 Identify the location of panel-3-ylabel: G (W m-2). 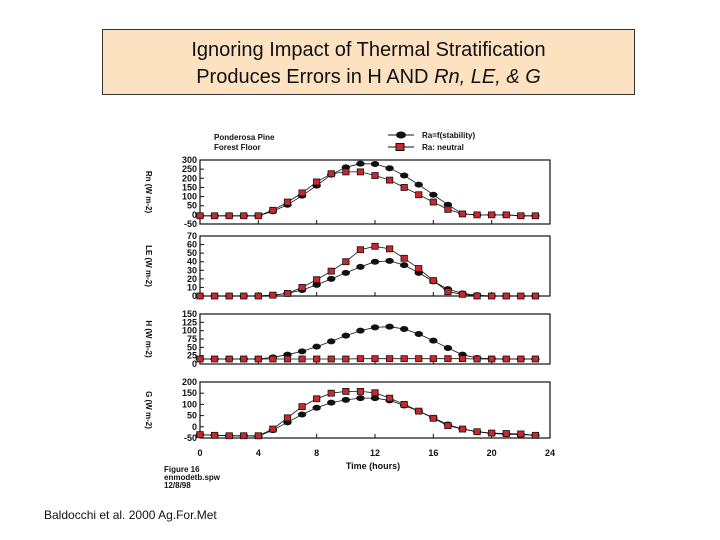
(148, 410).